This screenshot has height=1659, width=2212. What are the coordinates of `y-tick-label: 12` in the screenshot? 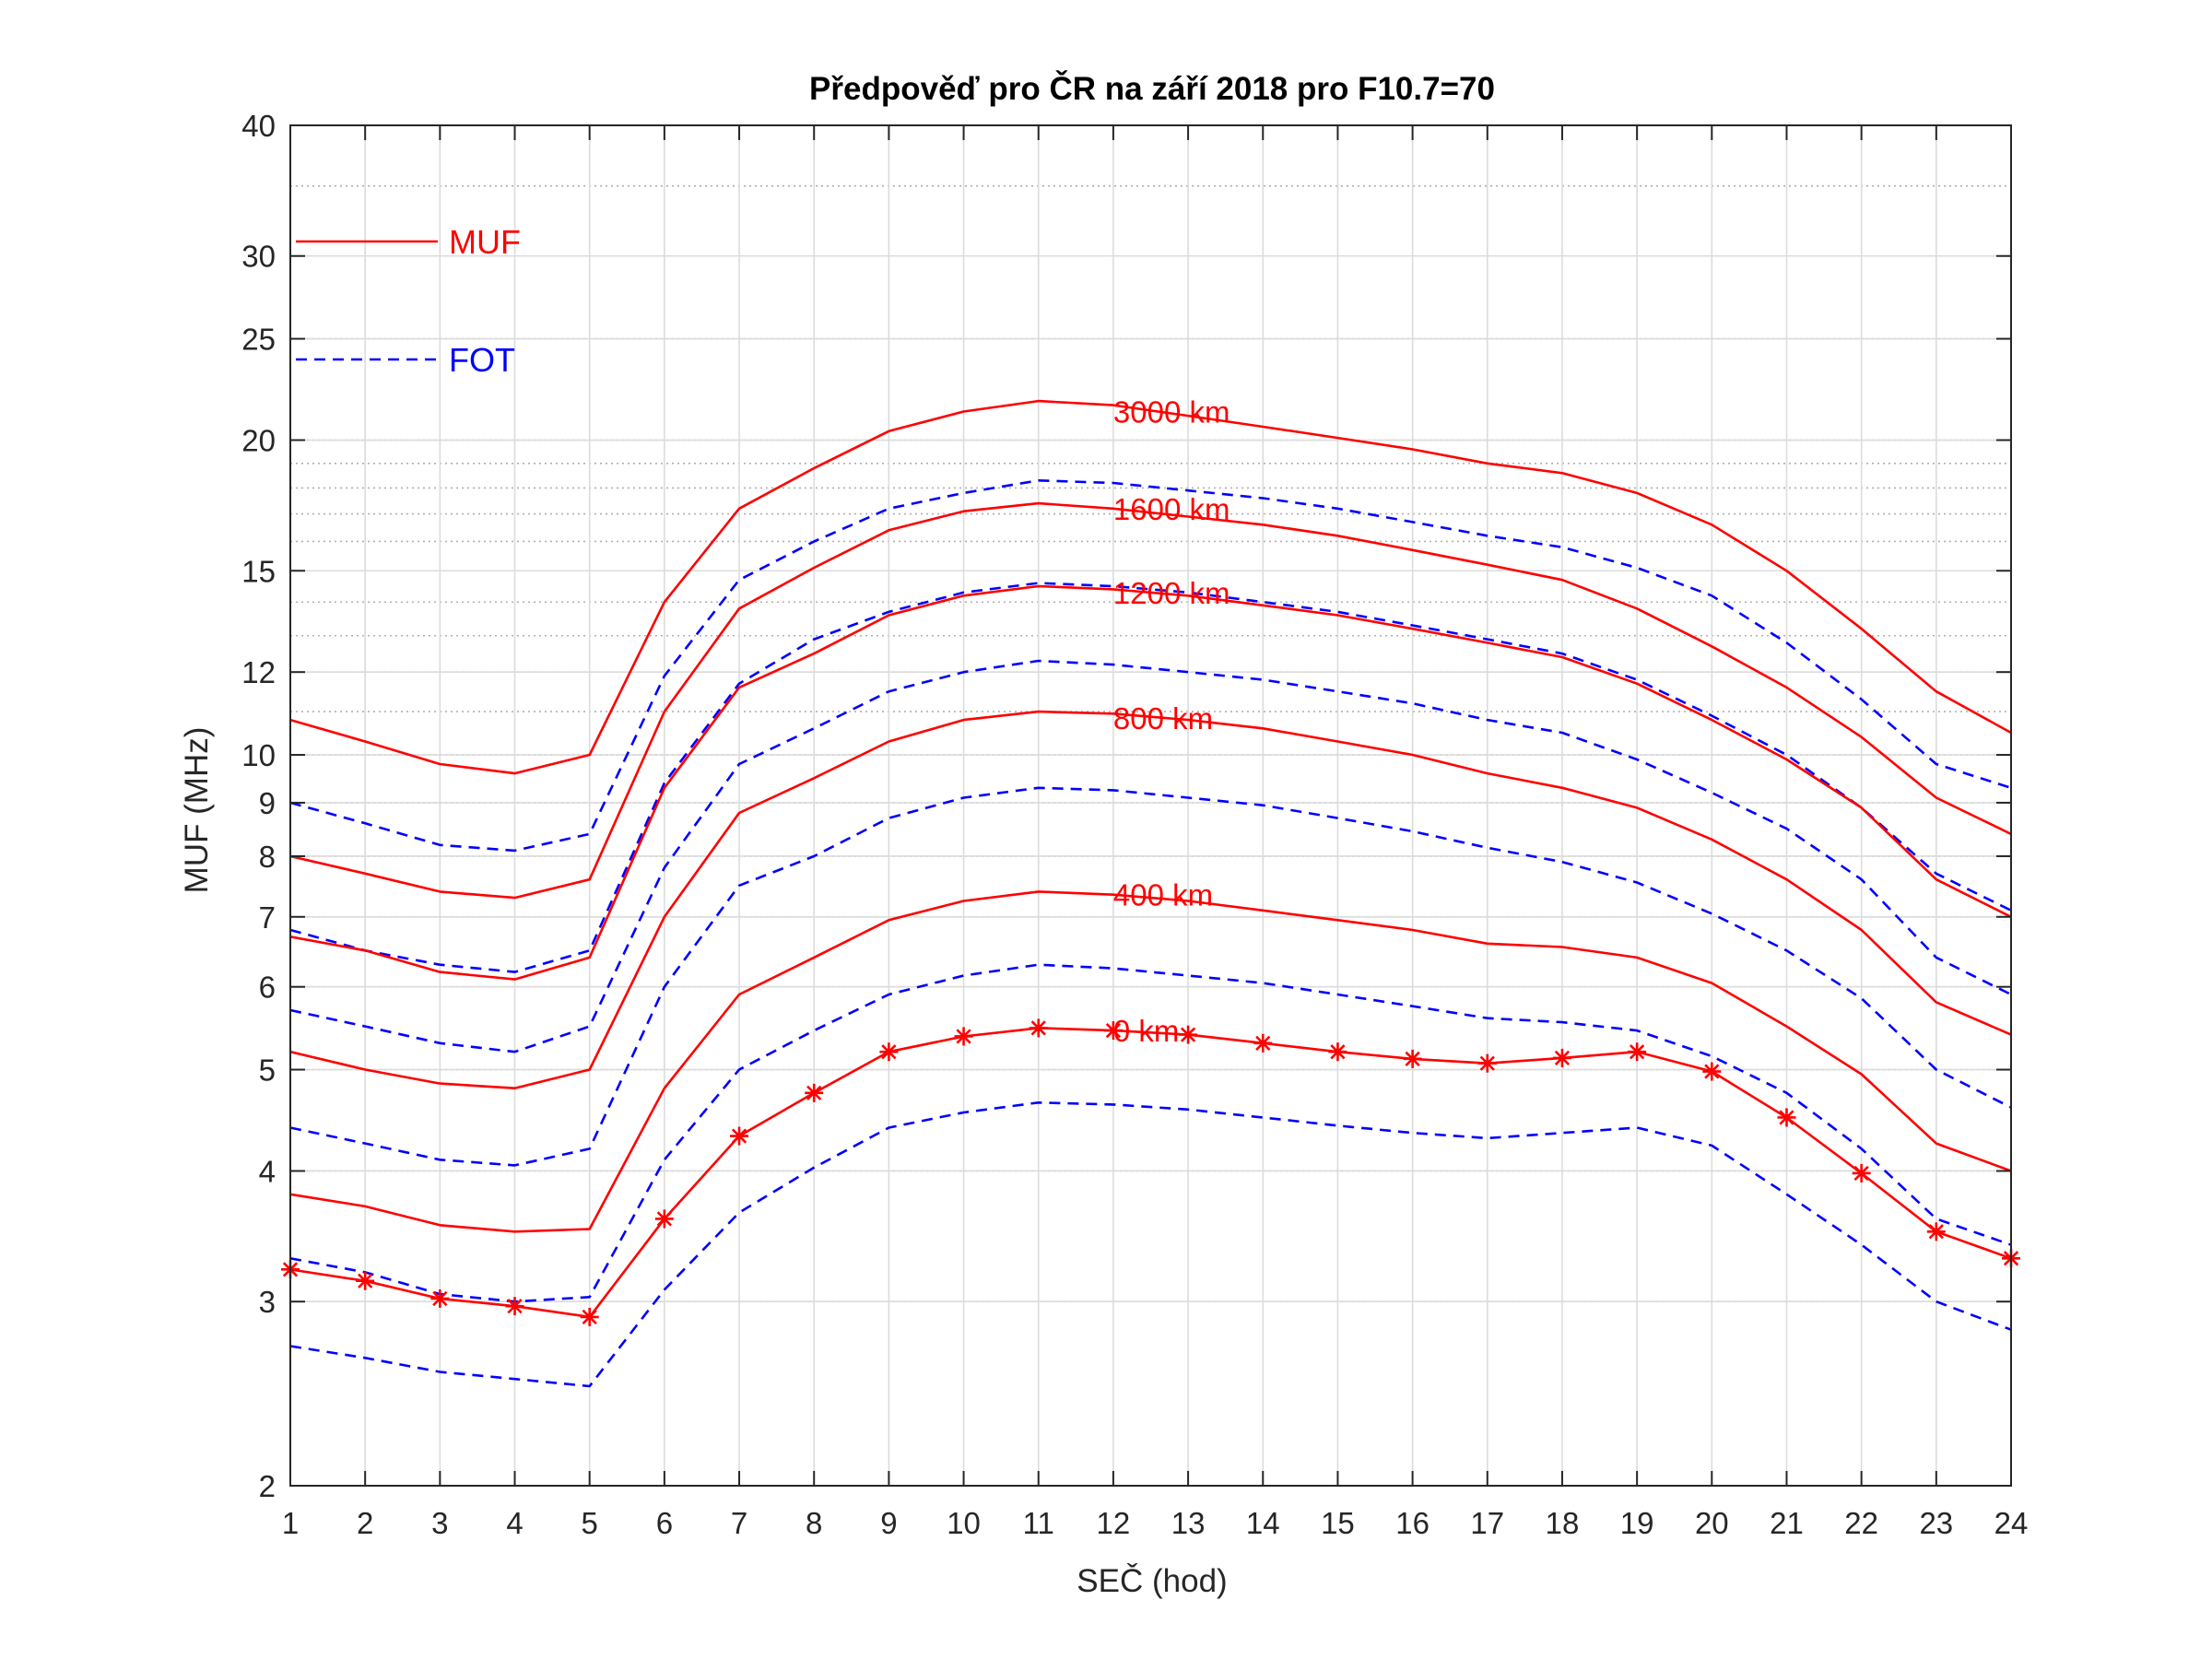 It's located at (258, 672).